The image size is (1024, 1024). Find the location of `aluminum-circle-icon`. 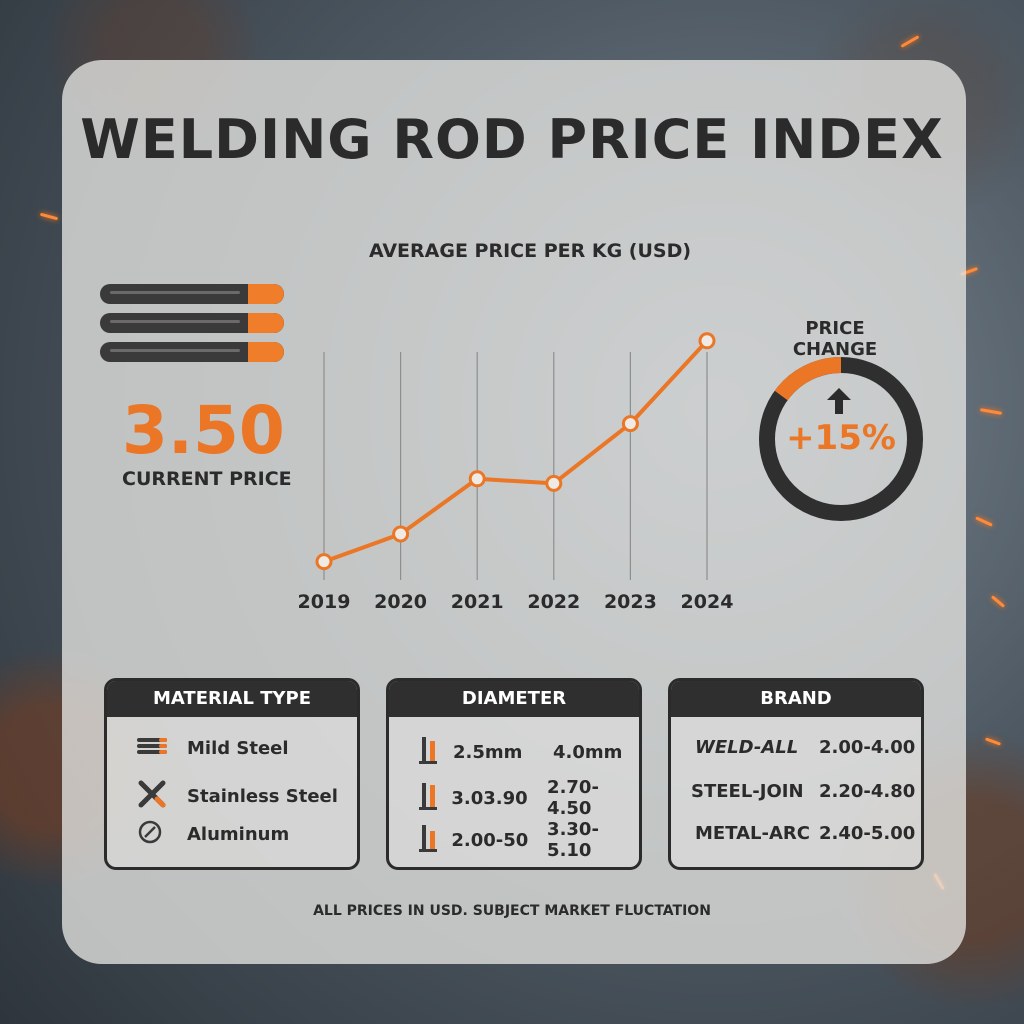

aluminum-circle-icon is located at coordinates (155, 834).